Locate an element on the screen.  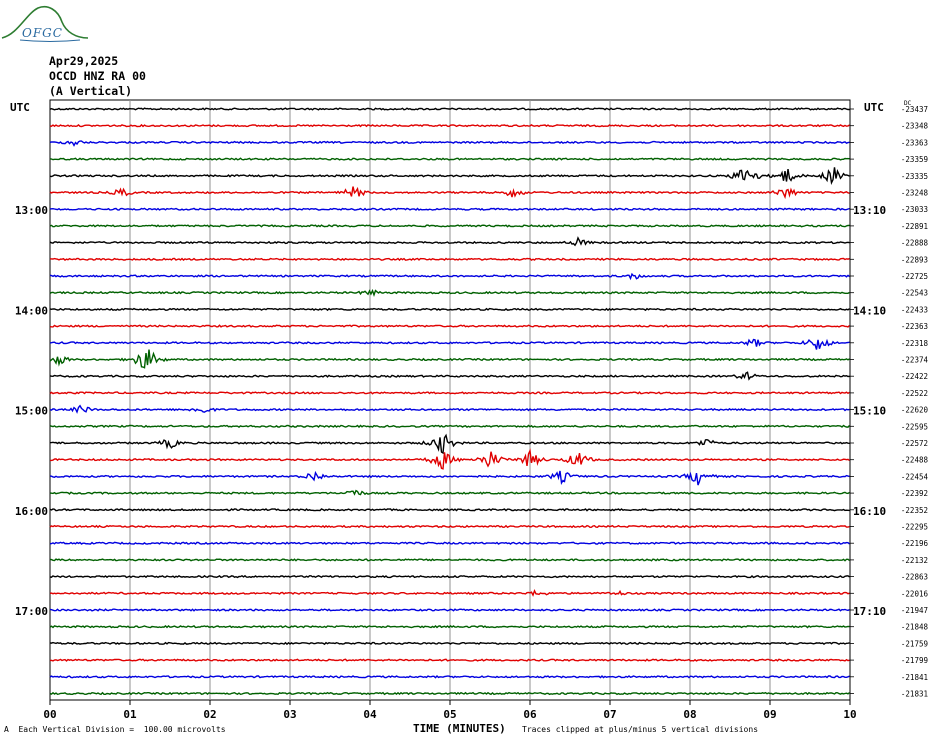
trace-offset-label: -21947 is located at coordinates (914, 610).